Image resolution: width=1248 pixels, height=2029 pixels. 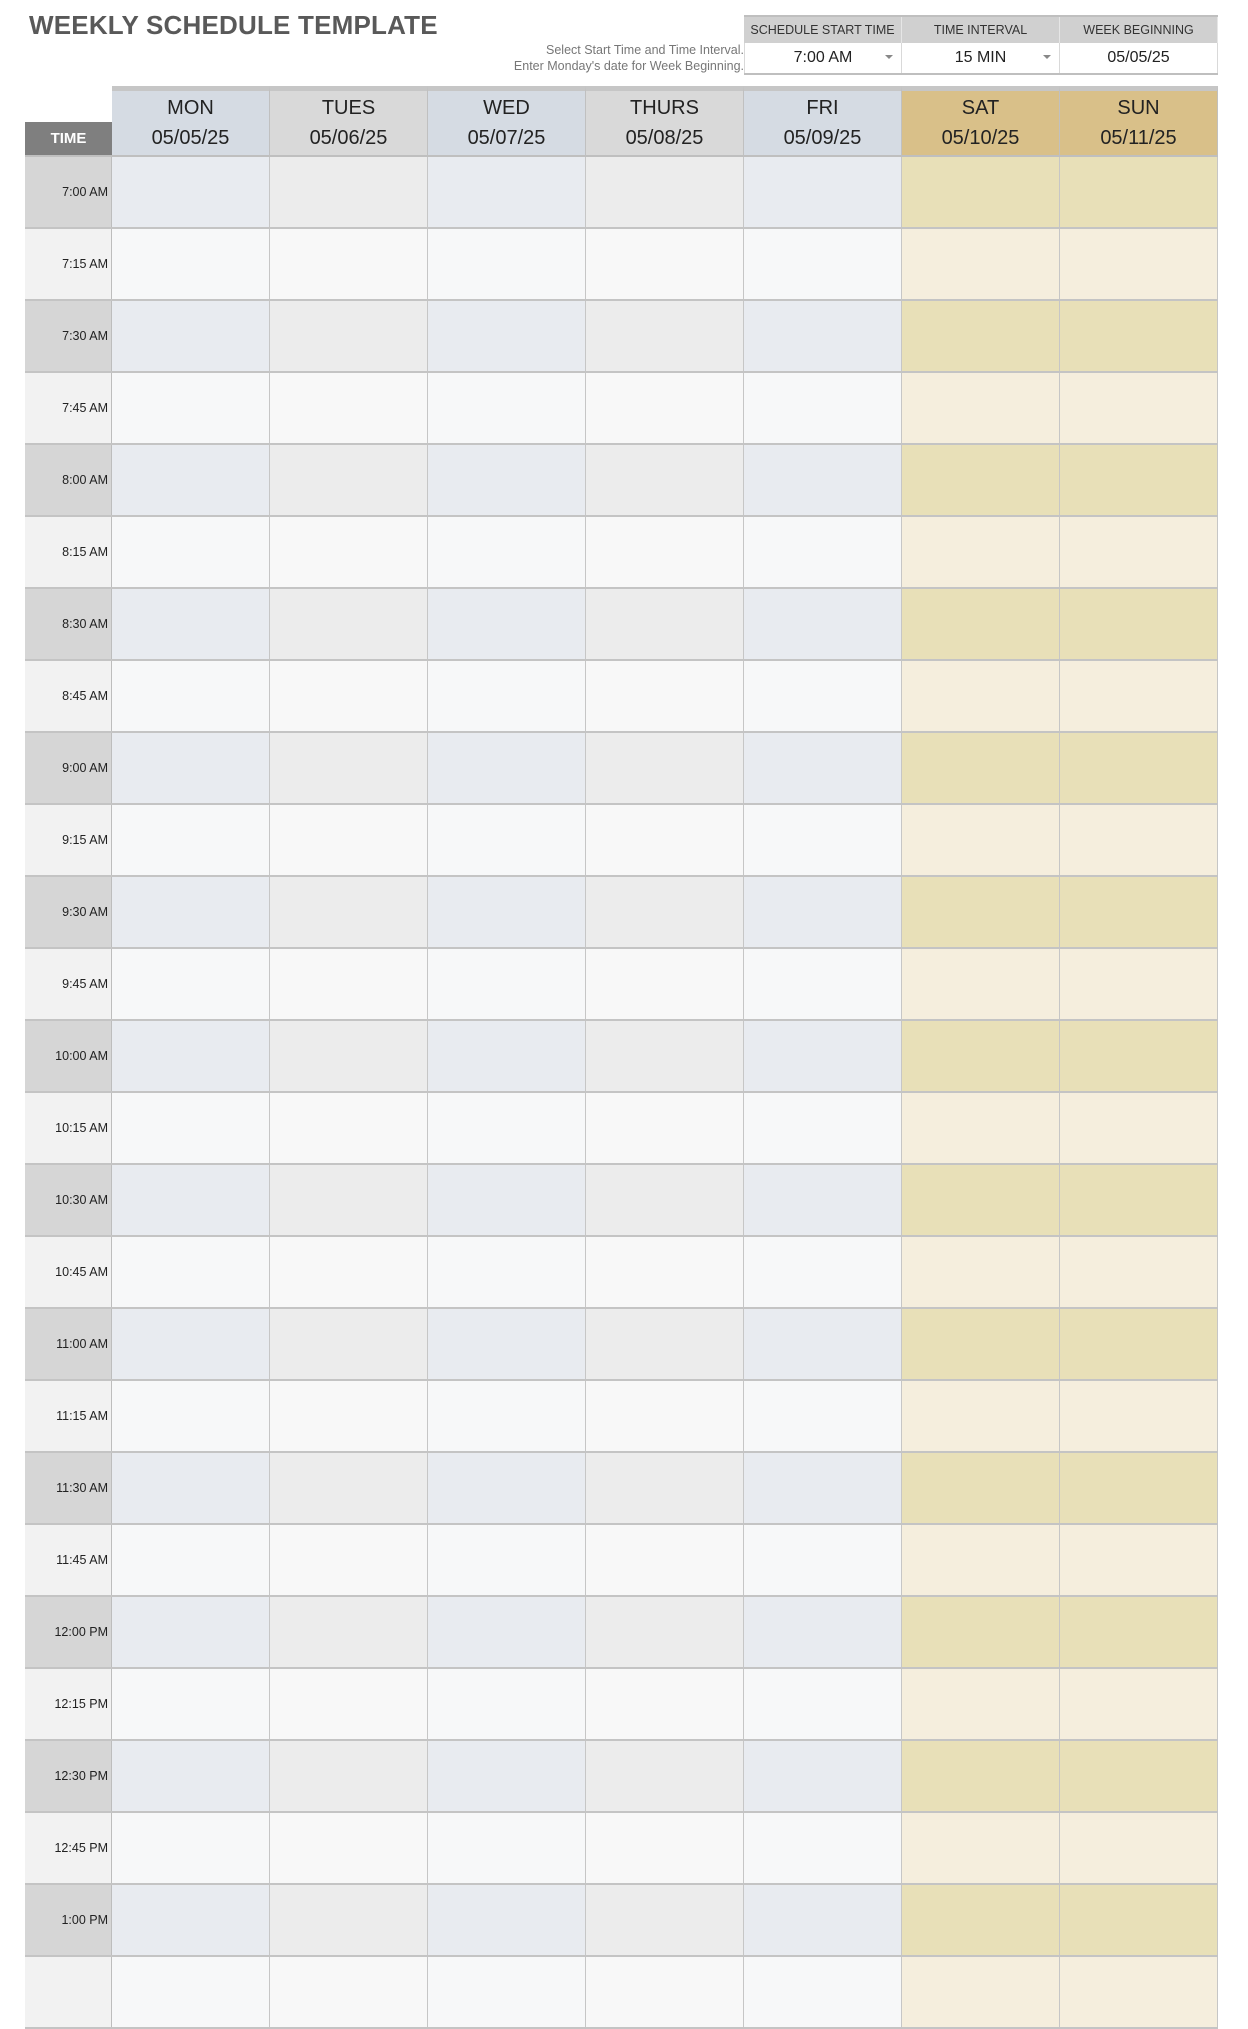 I want to click on dropdown-arrow-icon, so click(x=889, y=57).